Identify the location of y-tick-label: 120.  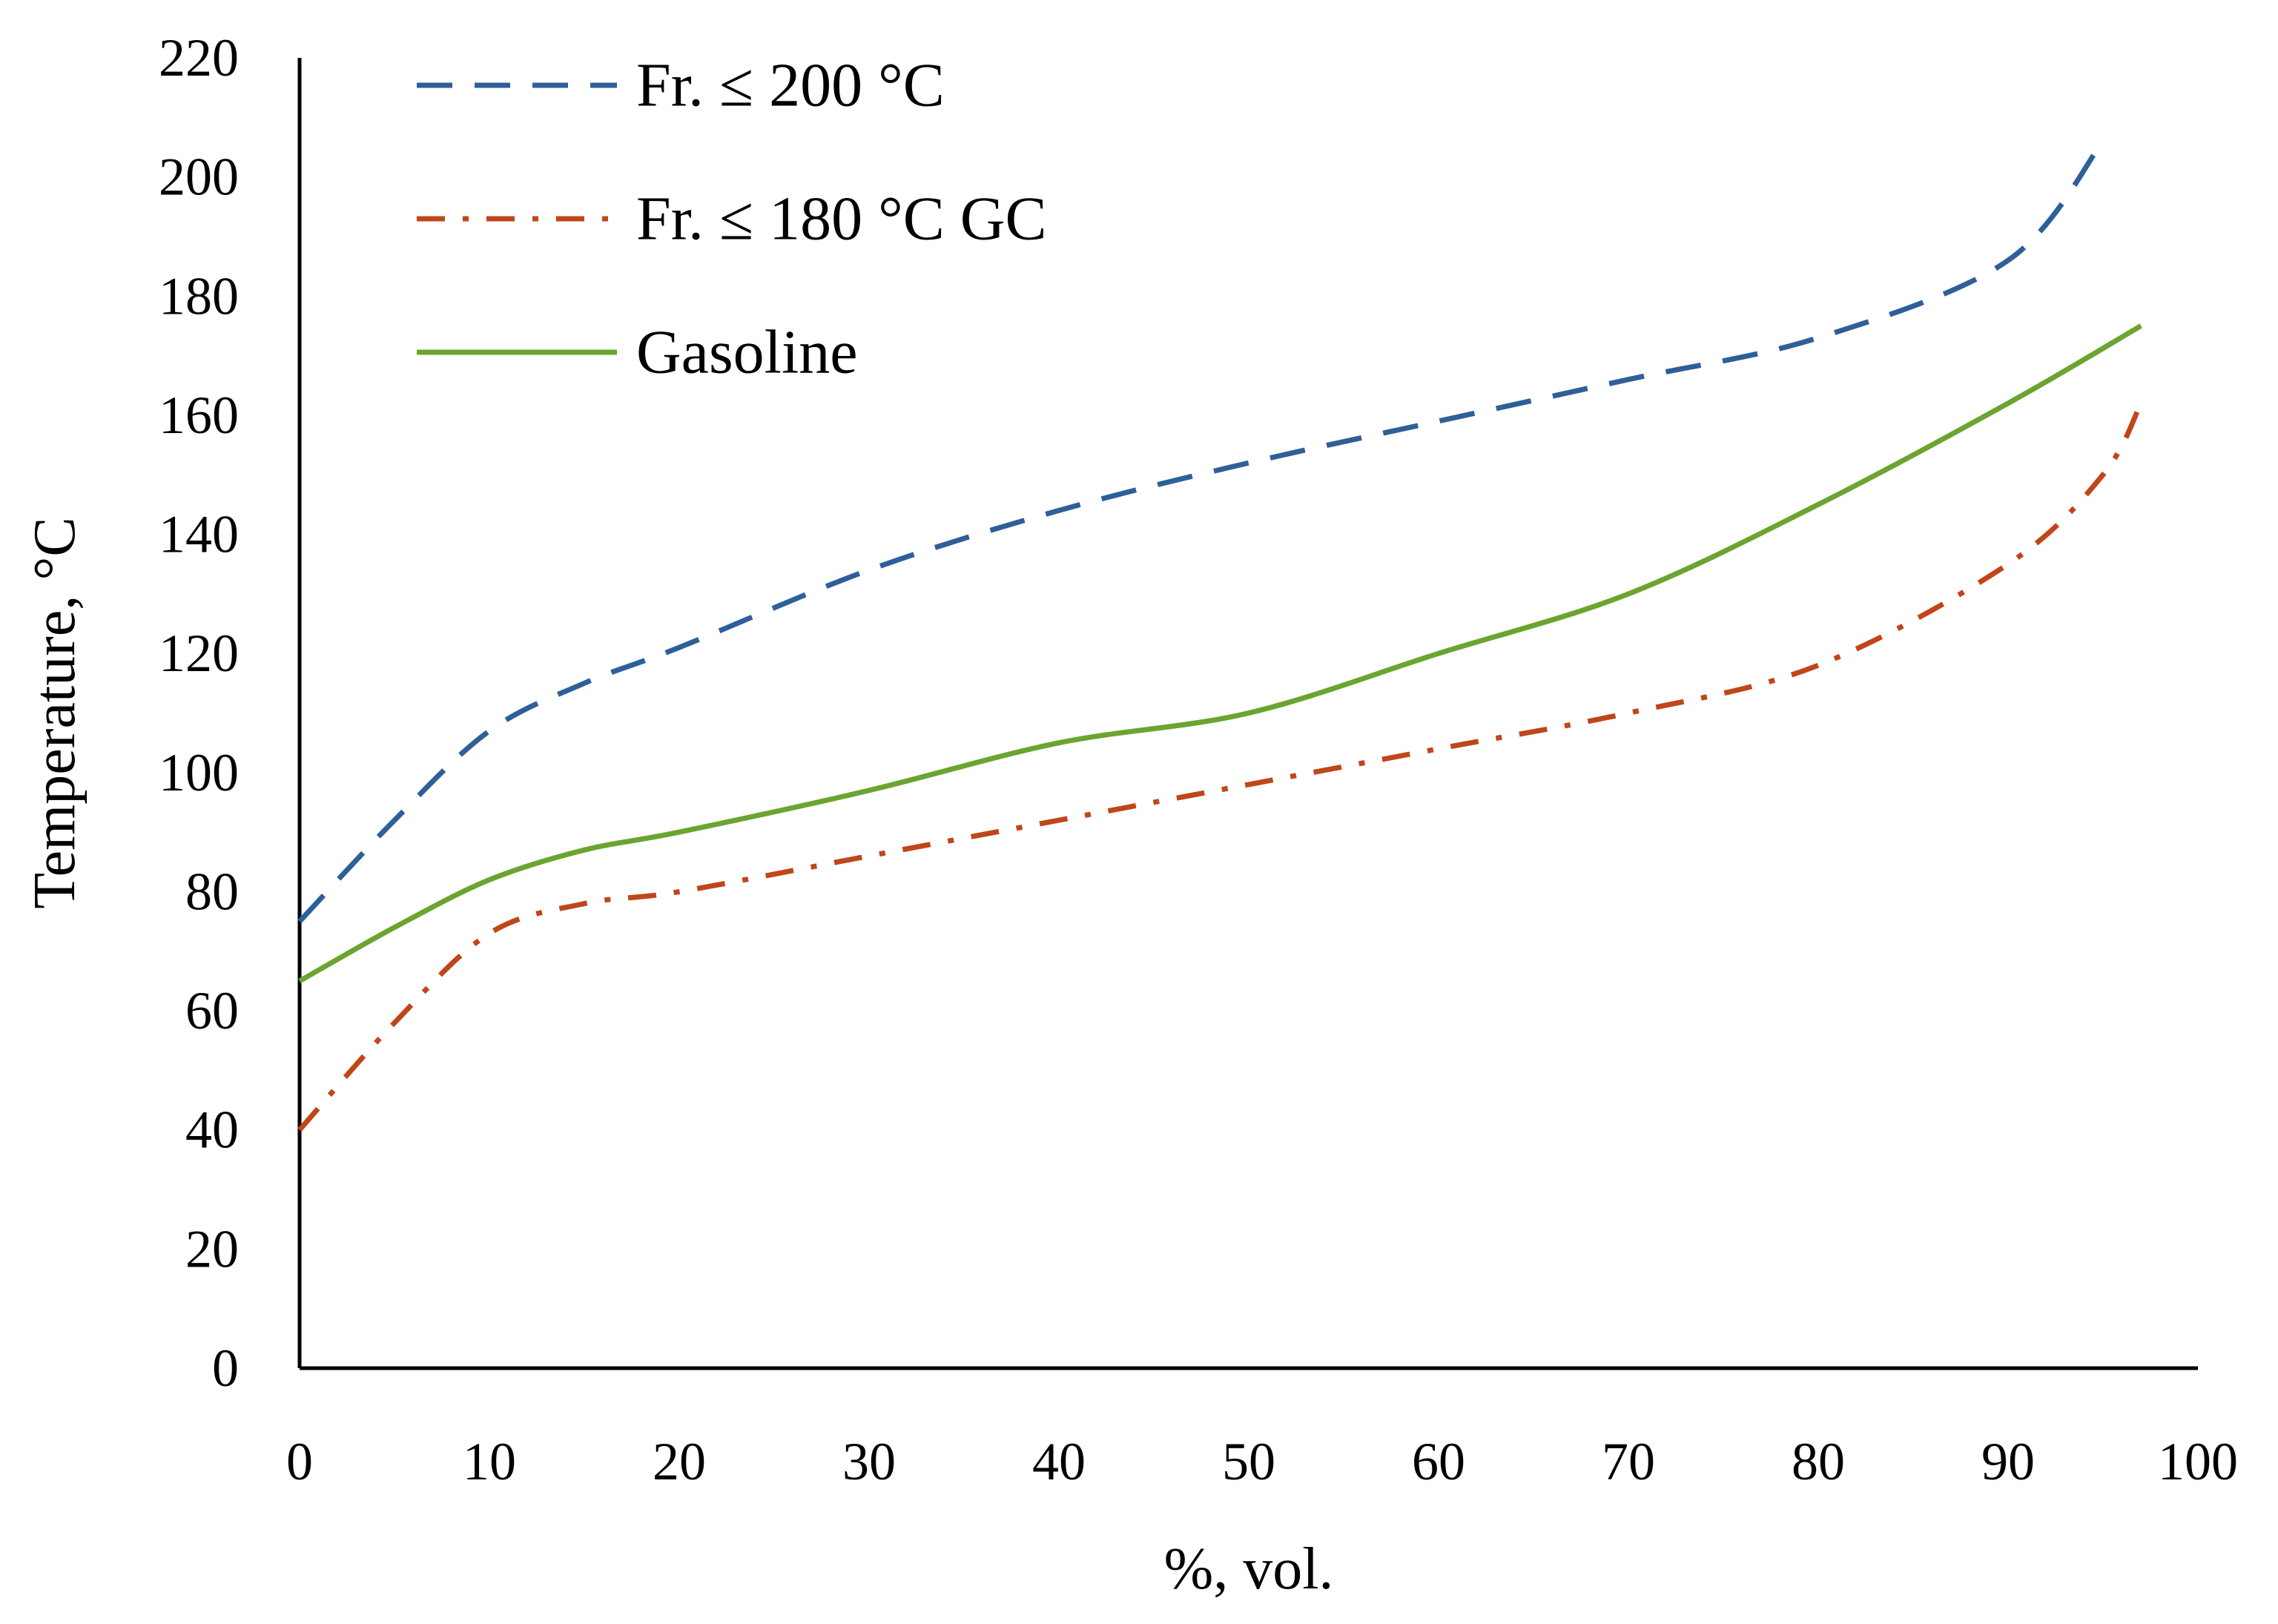
(199, 653).